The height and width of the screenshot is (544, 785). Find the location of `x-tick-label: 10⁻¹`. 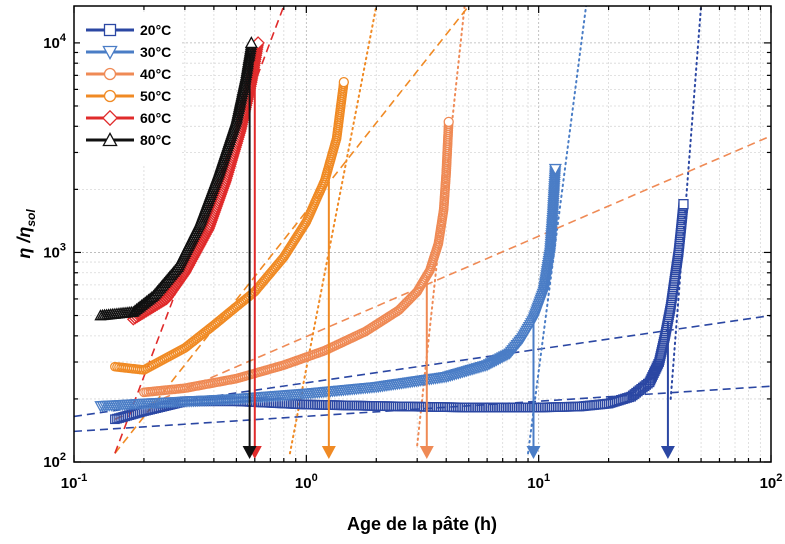

x-tick-label: 10⁻¹ is located at coordinates (74, 482).